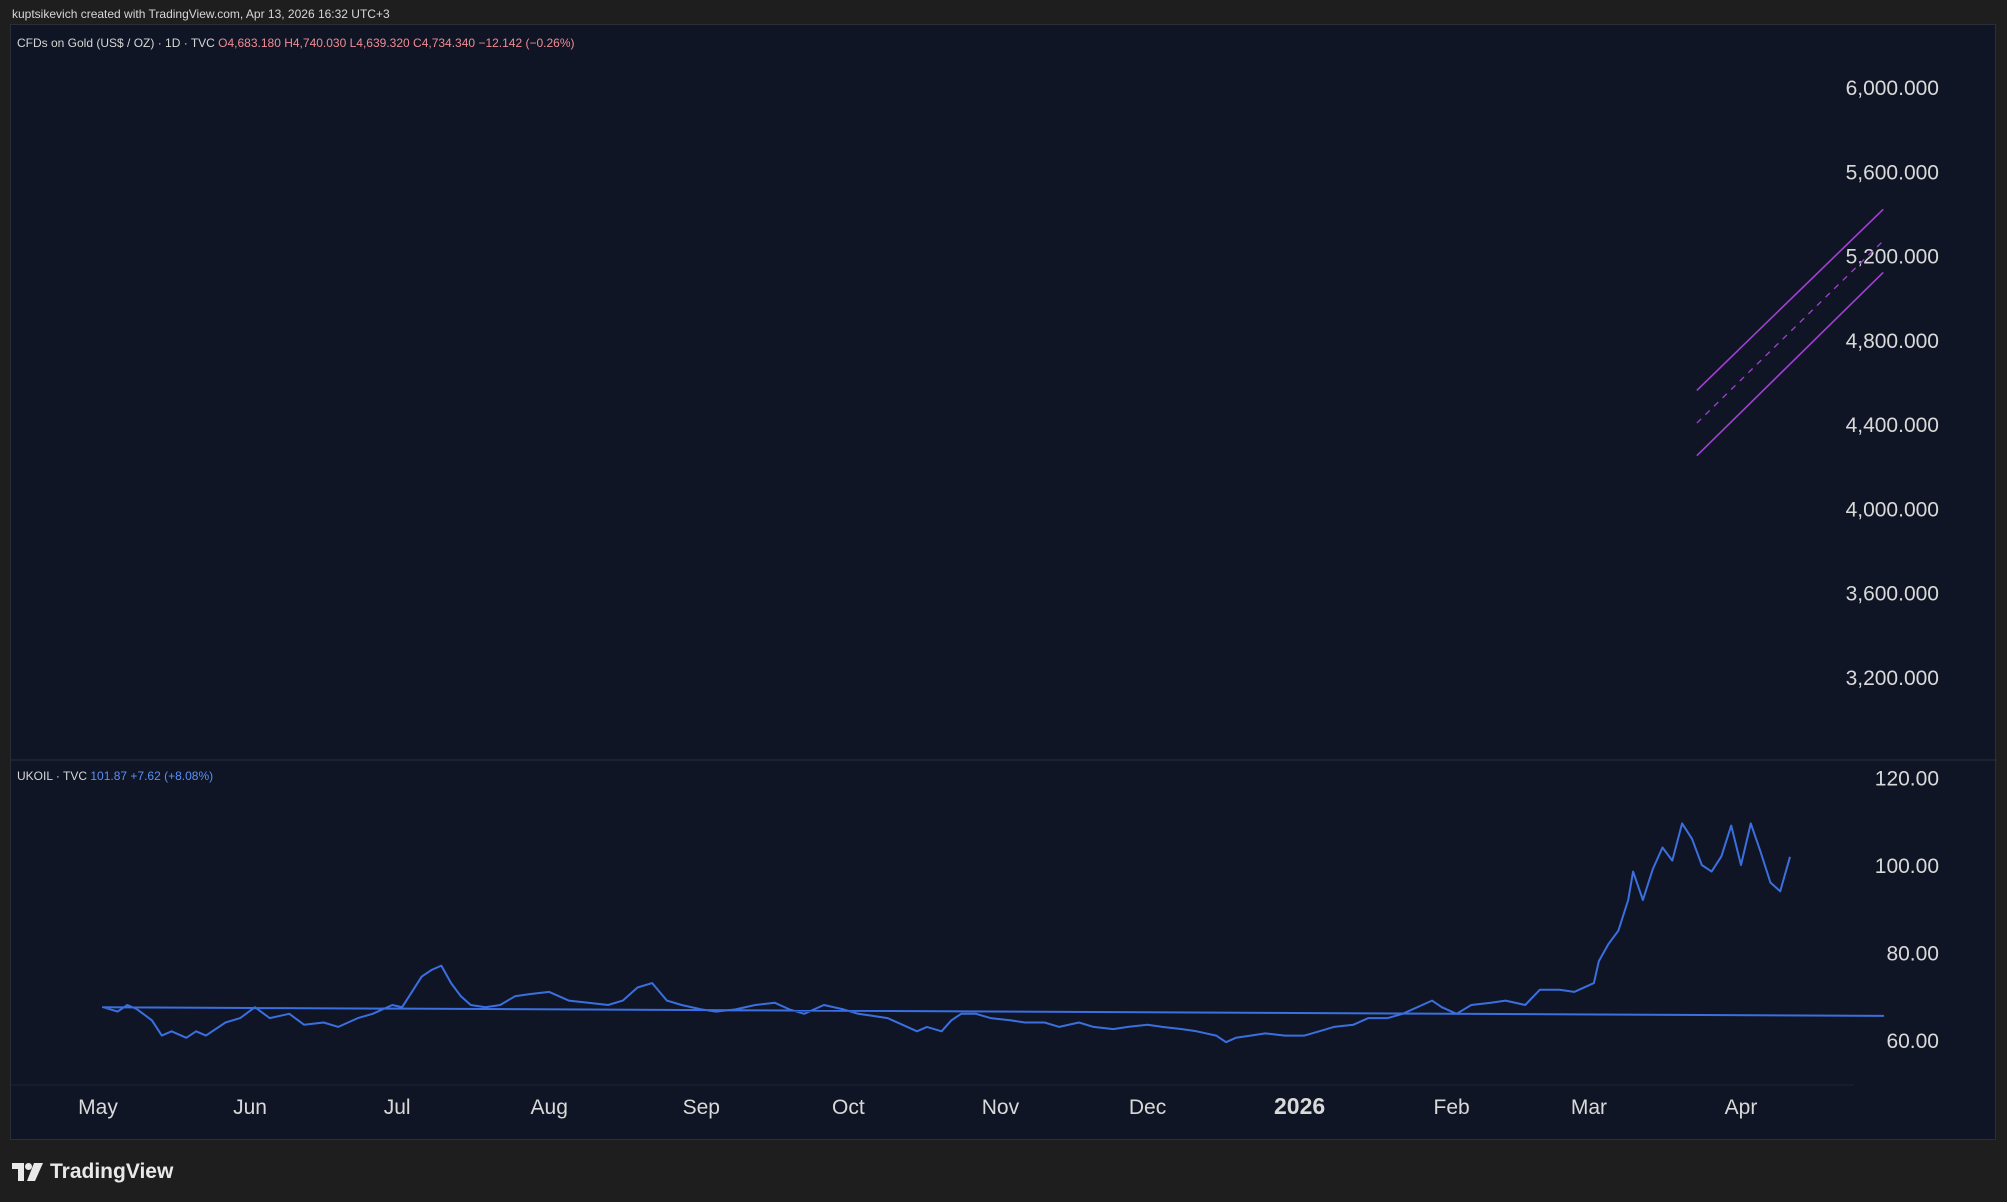  What do you see at coordinates (315, 43) in the screenshot?
I see `gold-high: H4,740.030` at bounding box center [315, 43].